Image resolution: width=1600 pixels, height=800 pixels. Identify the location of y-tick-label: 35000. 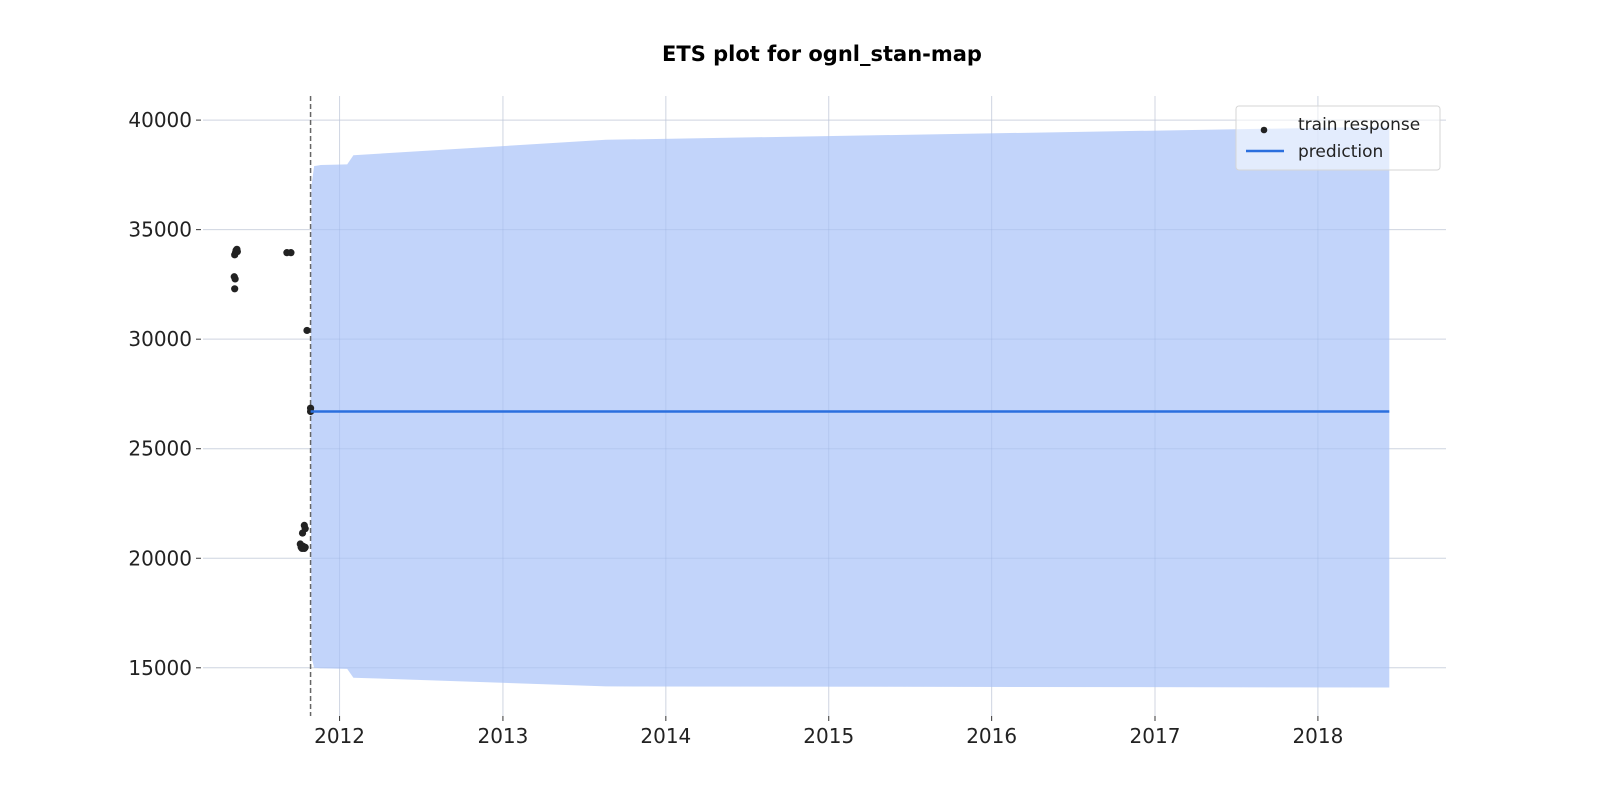
(160, 230).